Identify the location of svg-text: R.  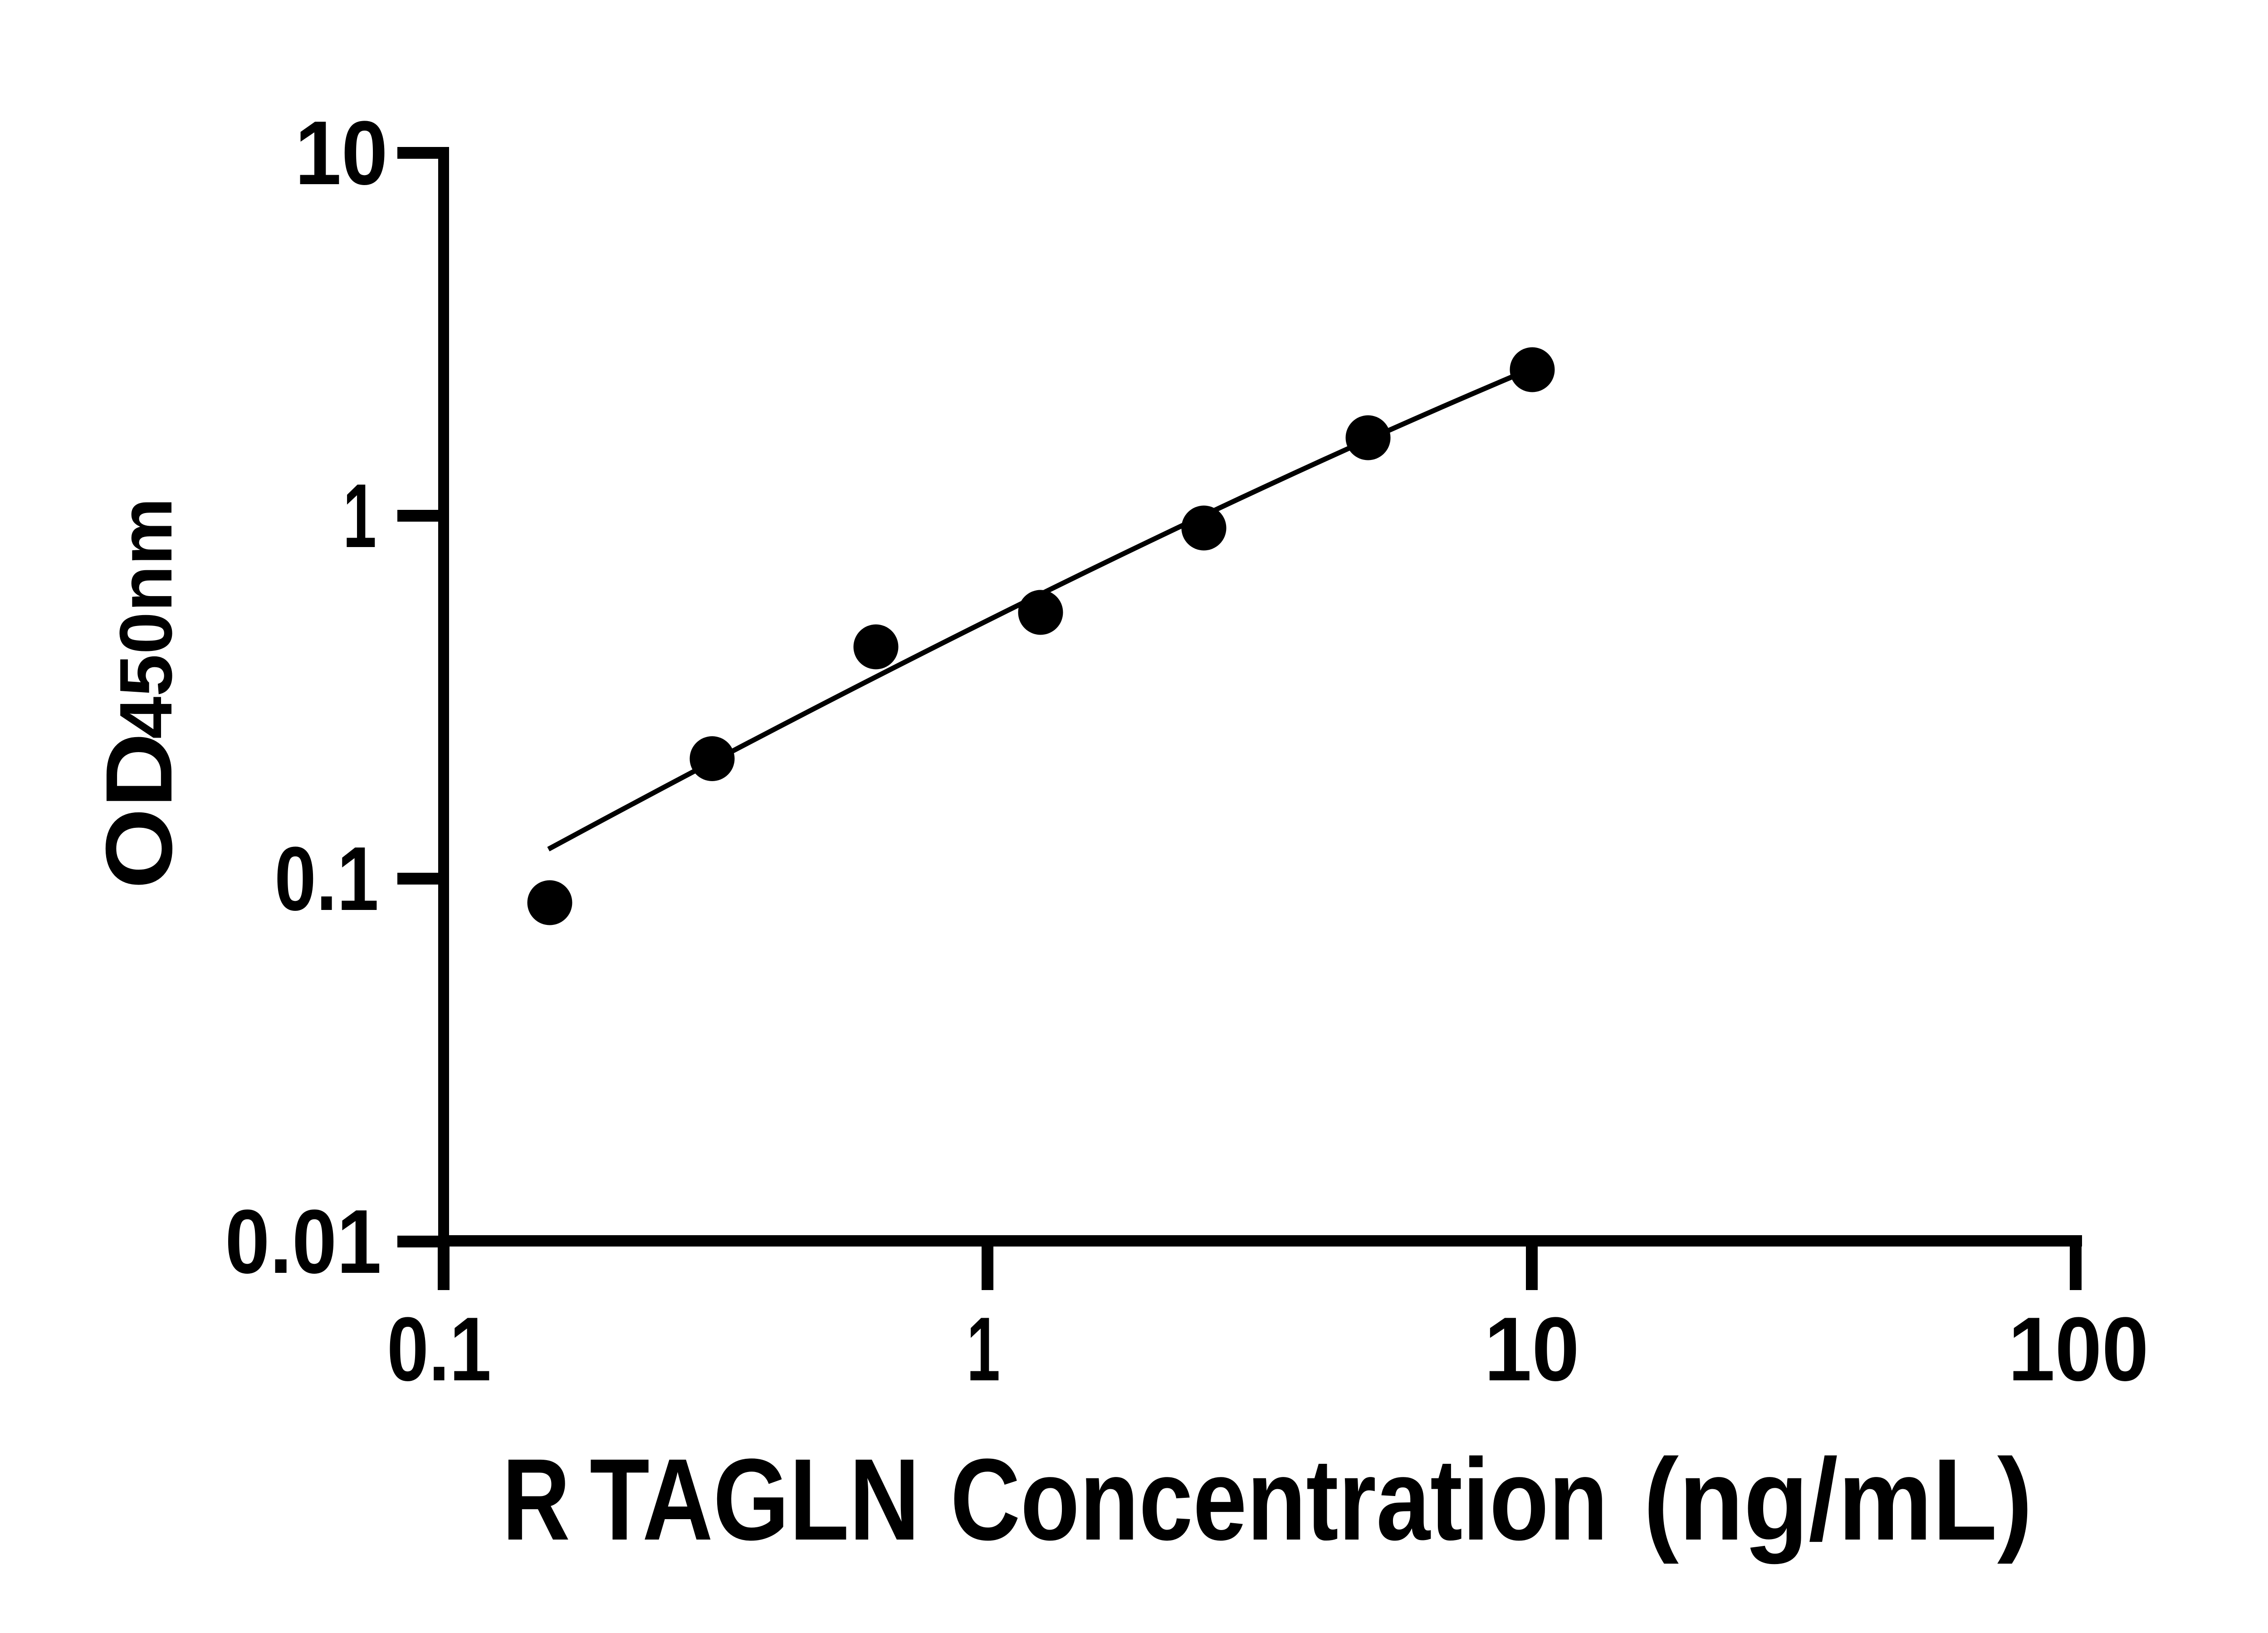
(536, 1500).